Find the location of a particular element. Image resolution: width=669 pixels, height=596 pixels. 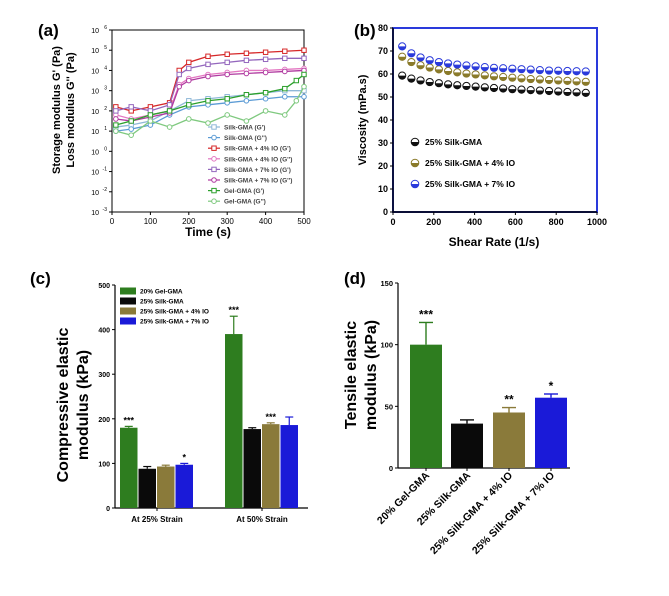

panel-a-legend-label: Silk-GMA (G') is located at coordinates (244, 128).